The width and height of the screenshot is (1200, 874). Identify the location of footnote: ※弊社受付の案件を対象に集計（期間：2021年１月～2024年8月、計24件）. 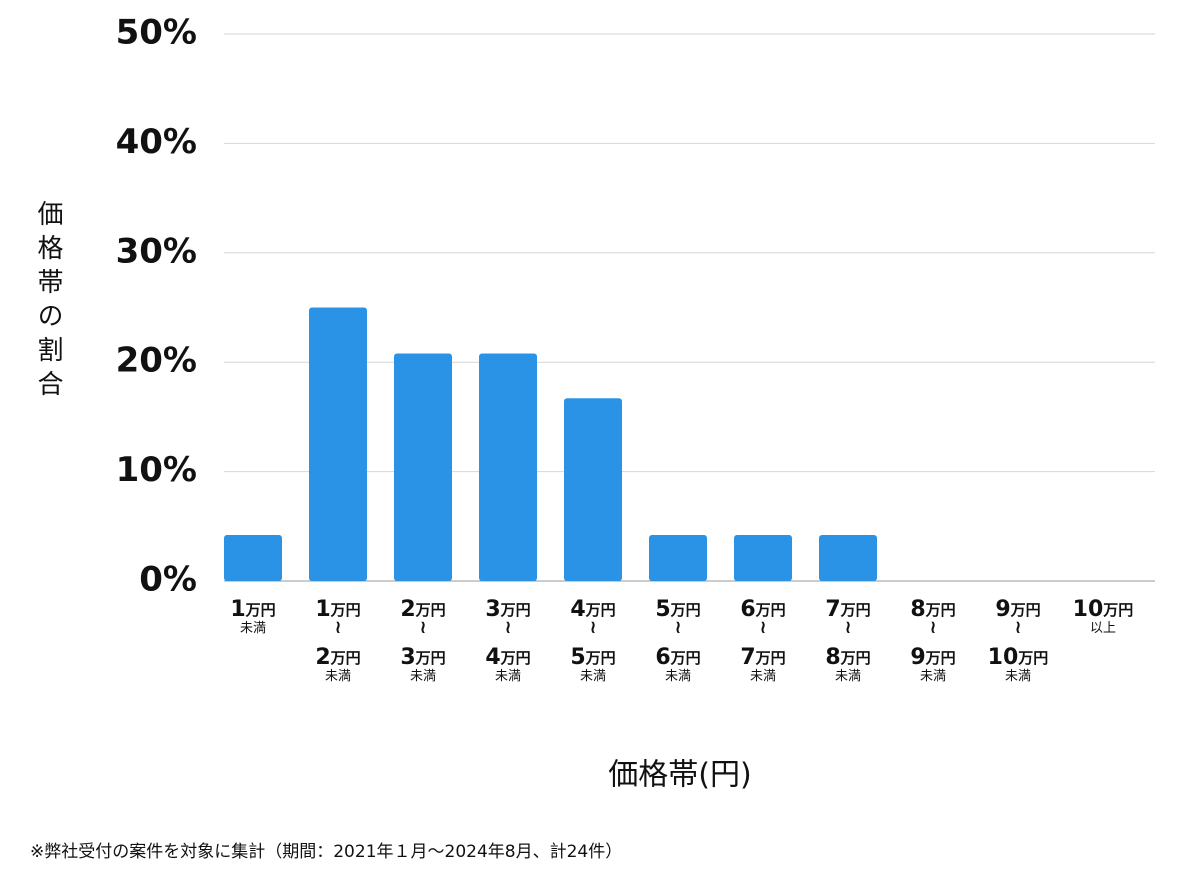
(326, 852).